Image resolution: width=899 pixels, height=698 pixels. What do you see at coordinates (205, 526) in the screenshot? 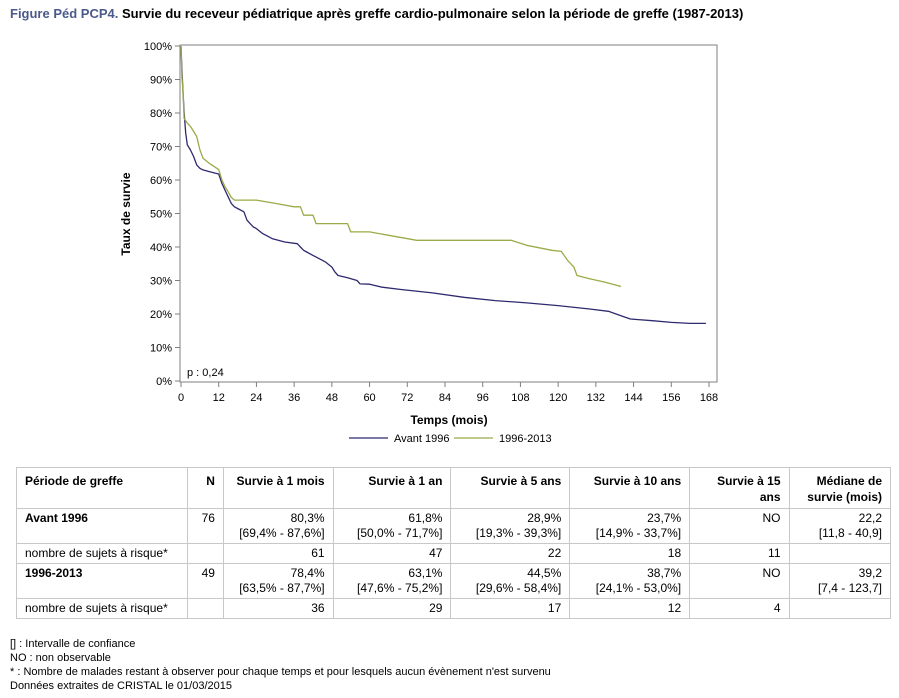
I see `n-cell: 76` at bounding box center [205, 526].